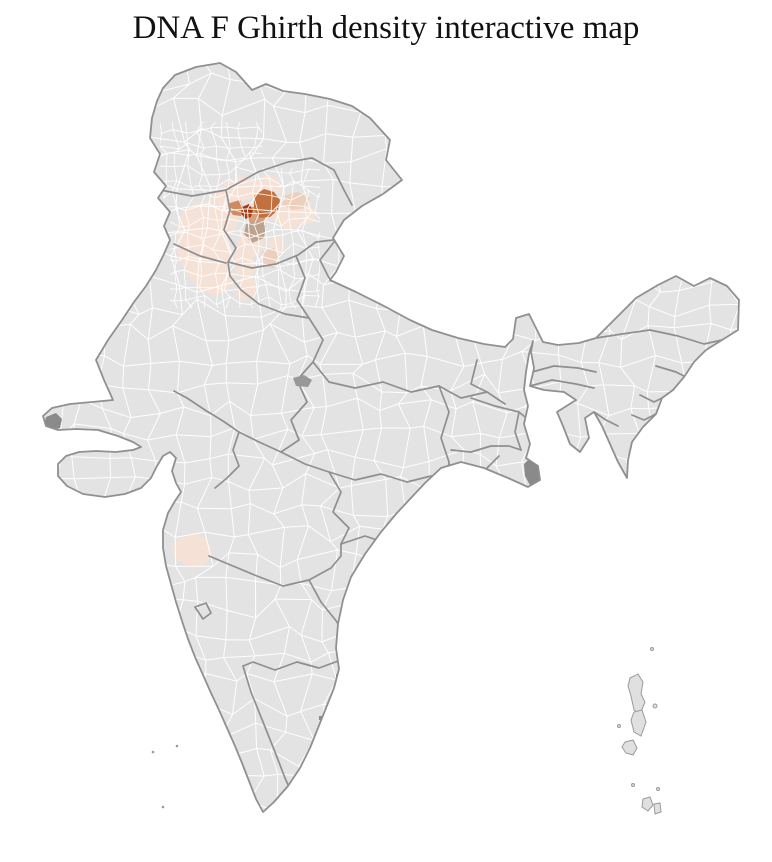 Image resolution: width=772 pixels, height=862 pixels. I want to click on chambal-patch, so click(302, 381).